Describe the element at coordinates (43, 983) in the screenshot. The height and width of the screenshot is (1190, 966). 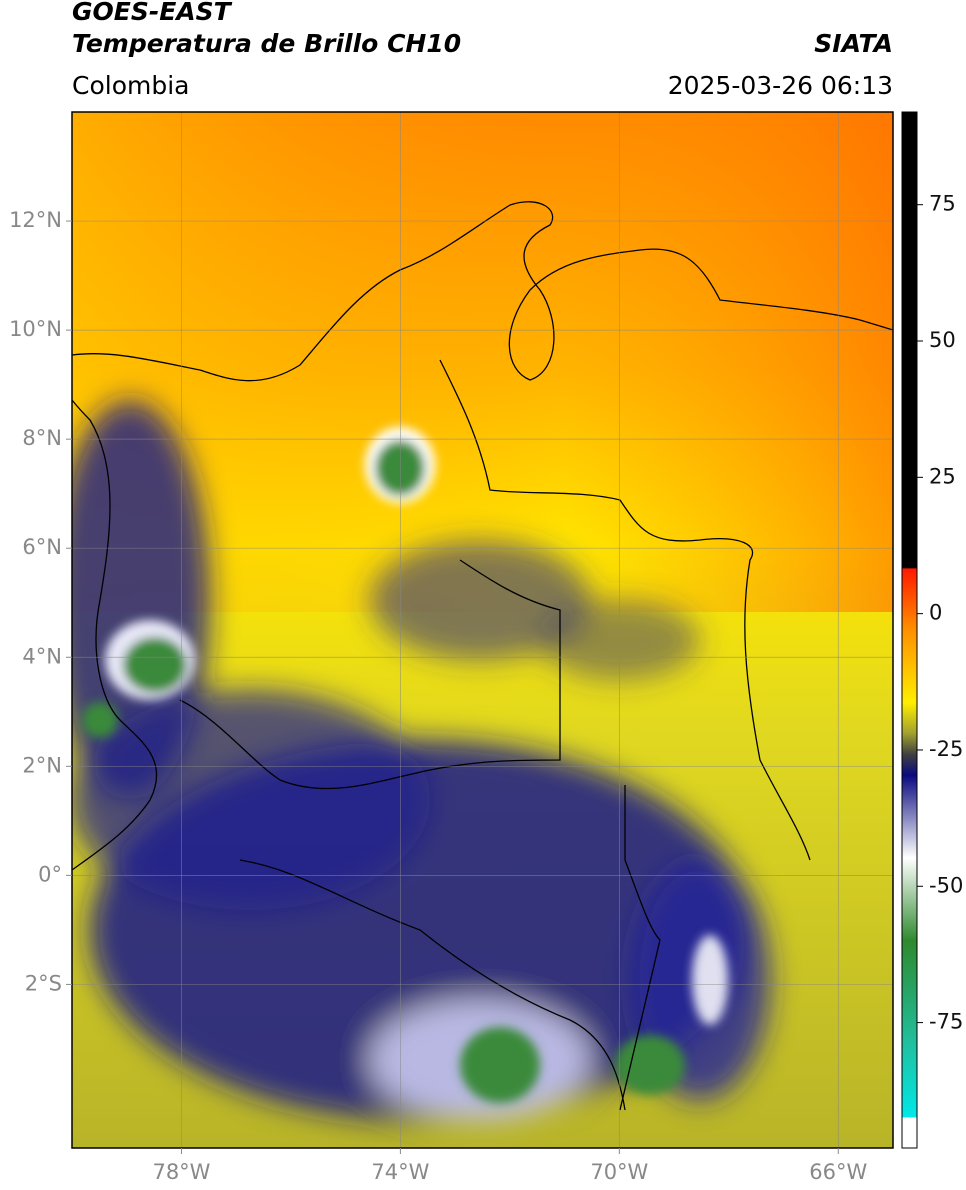
I see `y-tick-label: 2°S` at that location.